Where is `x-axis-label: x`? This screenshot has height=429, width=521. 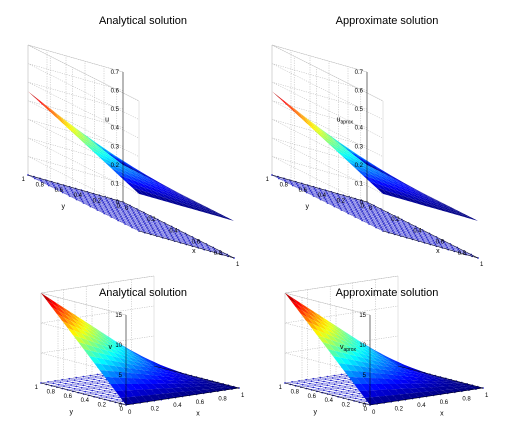 x-axis-label: x is located at coordinates (438, 251).